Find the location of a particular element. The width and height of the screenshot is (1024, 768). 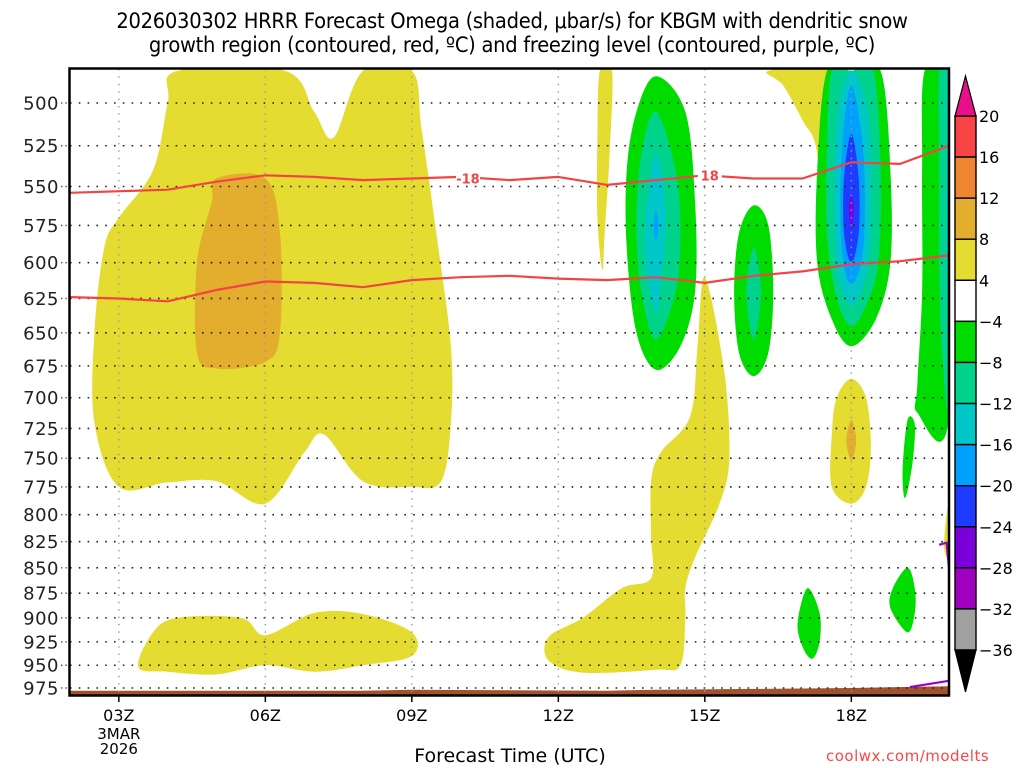

y-tick-label-675: 675 is located at coordinates (41, 366).